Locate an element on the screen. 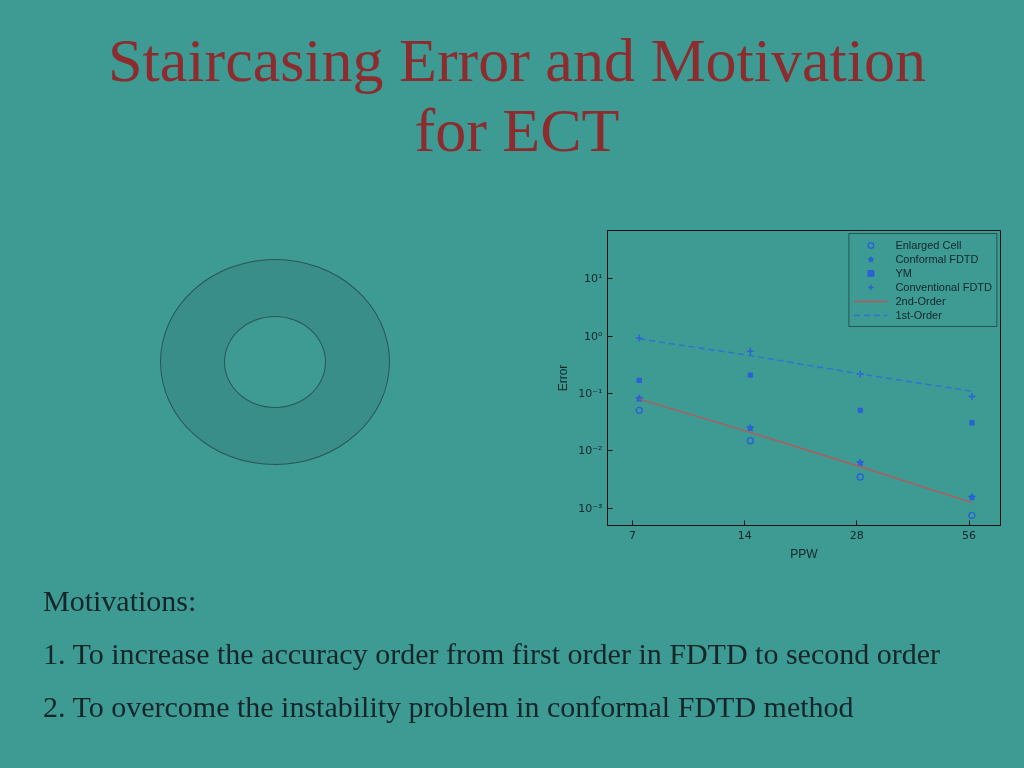 Image resolution: width=1024 pixels, height=768 pixels. legend-label: 1st-Order is located at coordinates (918, 315).